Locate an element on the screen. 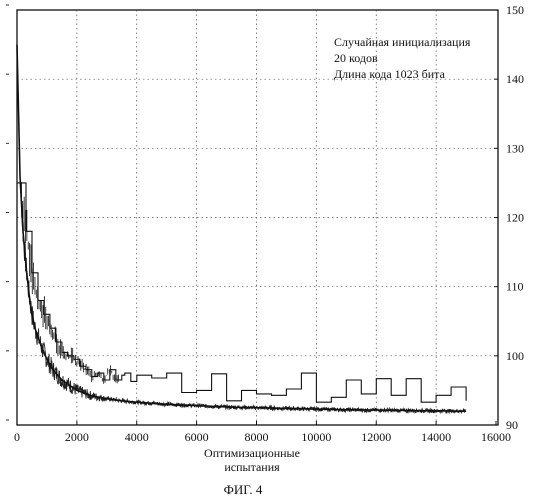  left-axis-tick-stubs is located at coordinates (7, 212).